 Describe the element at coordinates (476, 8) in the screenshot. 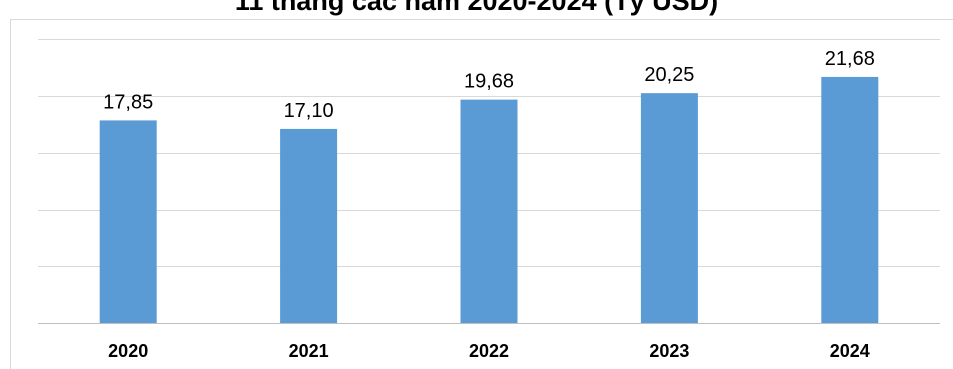

I see `chart-title: 11 tháng các năm 2020-2024 (Tỷ USD)` at that location.